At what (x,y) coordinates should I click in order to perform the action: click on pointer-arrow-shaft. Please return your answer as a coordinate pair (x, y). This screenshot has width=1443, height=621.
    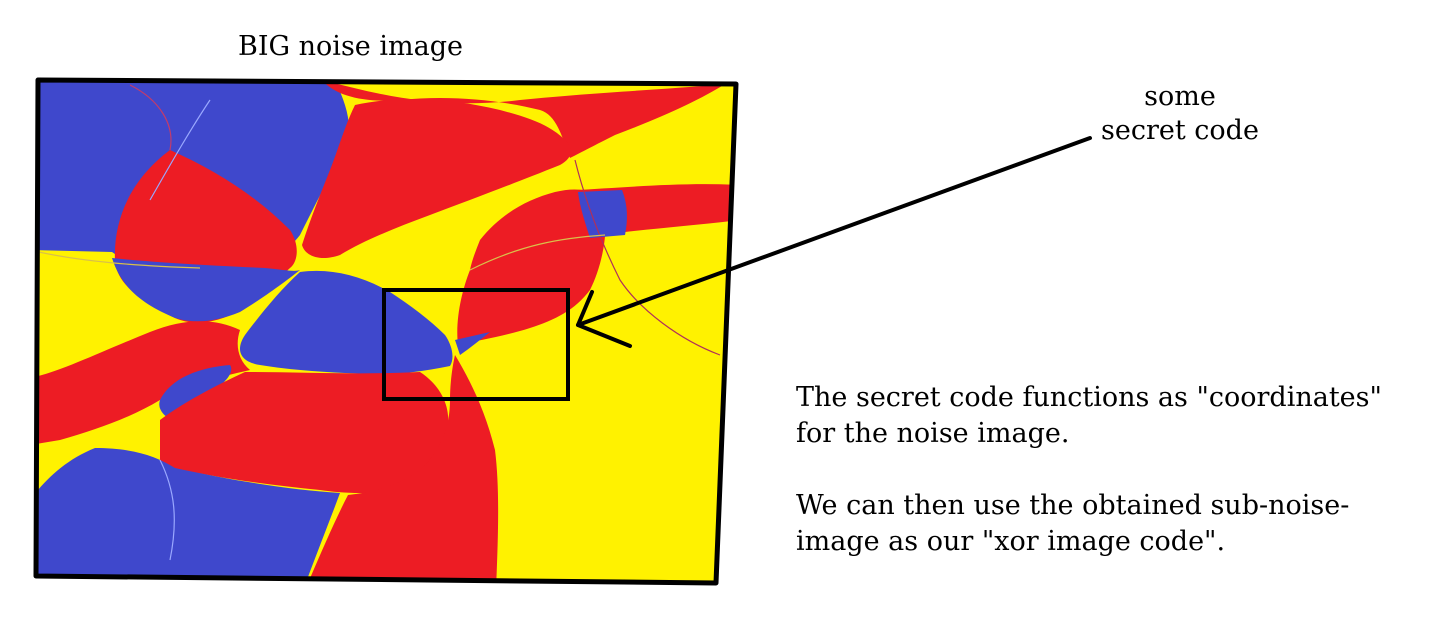
    Looking at the image, I should click on (834, 231).